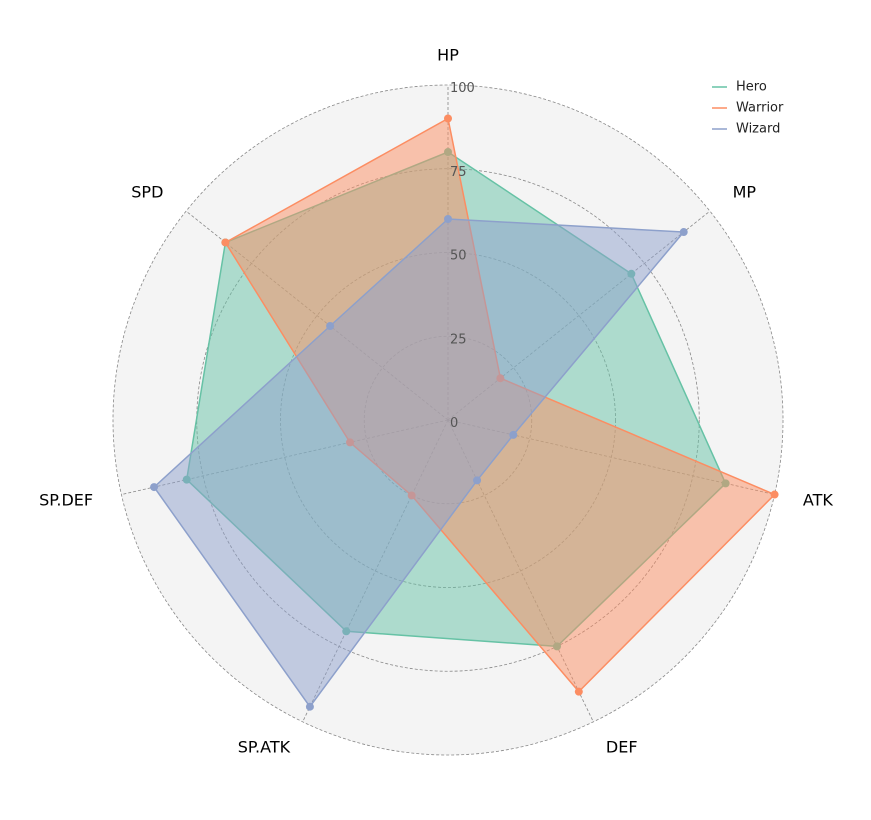 The height and width of the screenshot is (820, 871). I want to click on legend-label-warrior: Warrior, so click(760, 108).